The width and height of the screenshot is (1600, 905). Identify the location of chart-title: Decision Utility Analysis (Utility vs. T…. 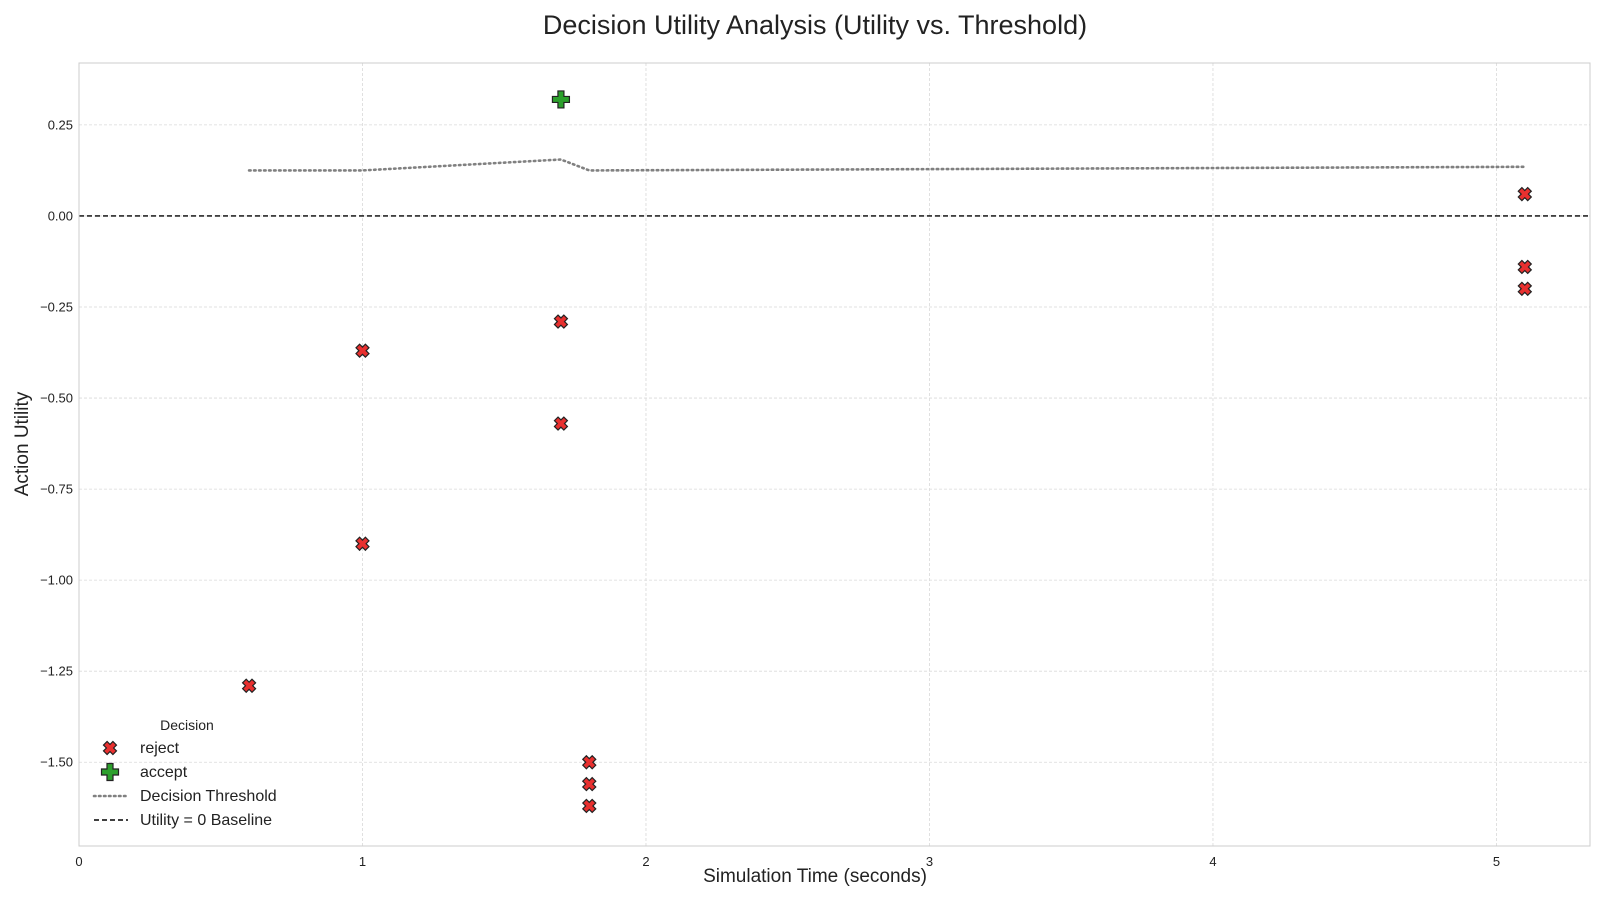
(815, 25).